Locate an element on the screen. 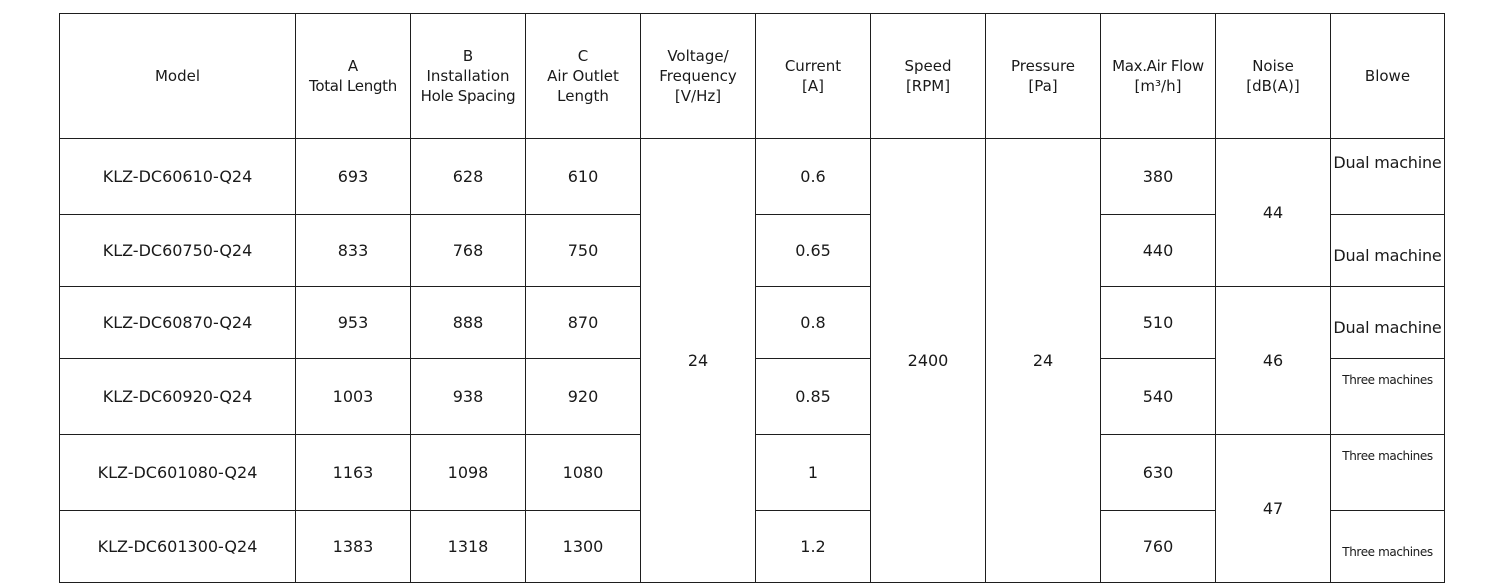 The image size is (1500, 583). cell-current: 1 is located at coordinates (813, 472).